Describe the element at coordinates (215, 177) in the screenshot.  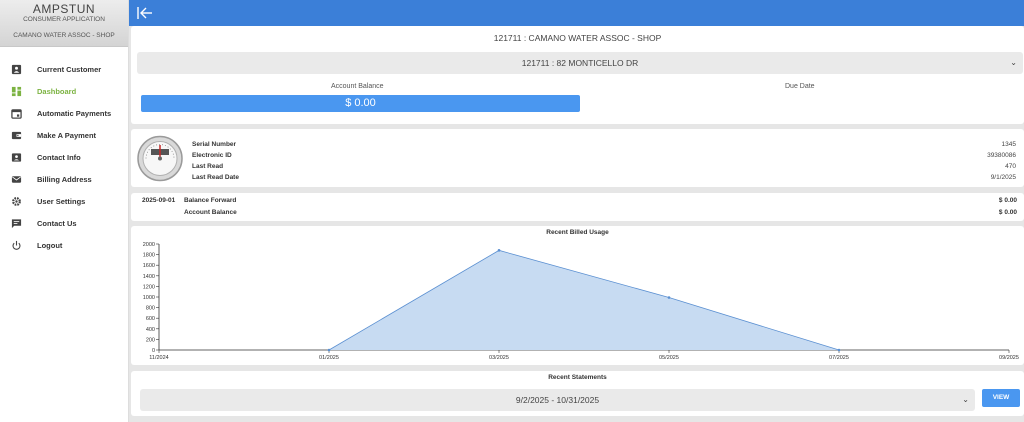
I see `meter-label: Last Read Date` at that location.